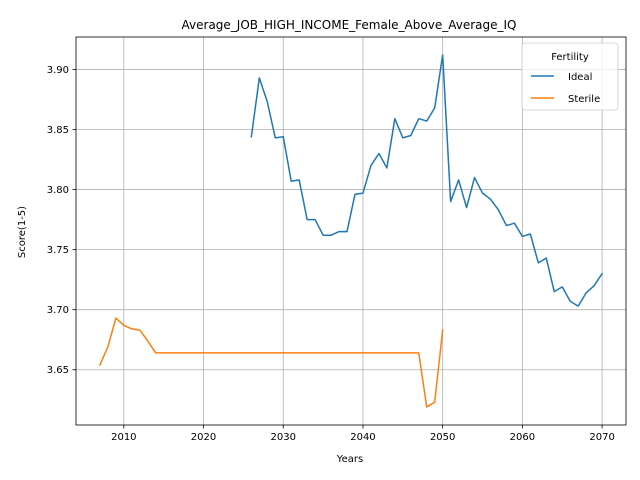 The width and height of the screenshot is (640, 480). I want to click on x-tick-label: 2030, so click(283, 437).